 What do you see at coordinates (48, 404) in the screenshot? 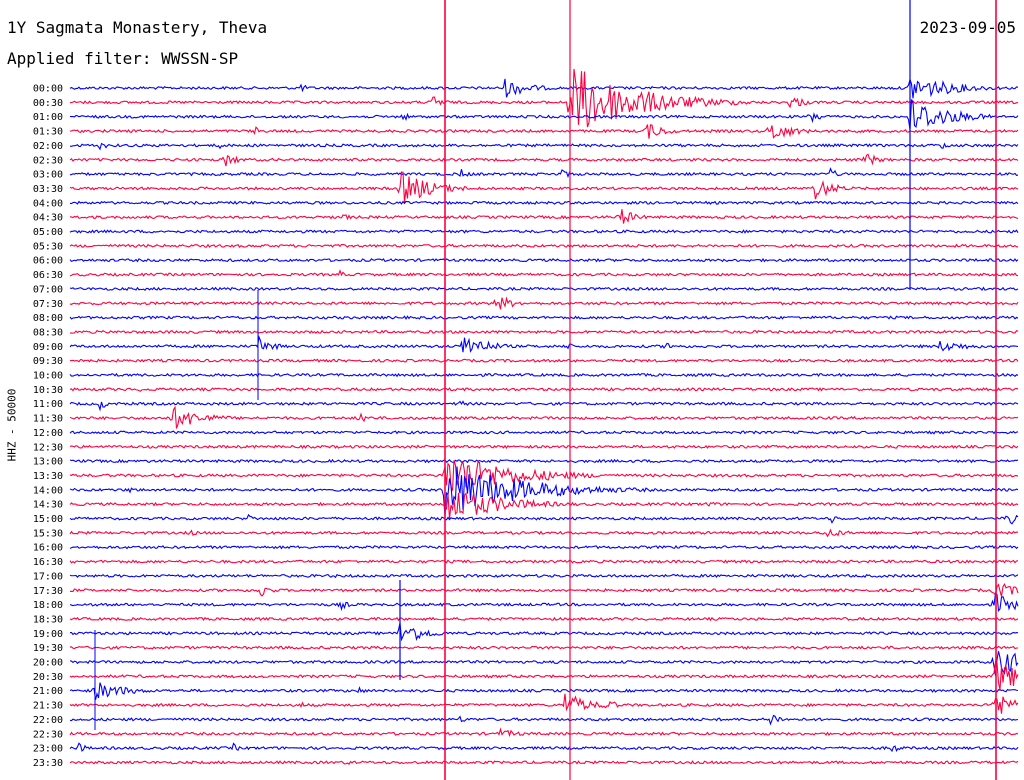
I see `row-time-label: 11:00` at bounding box center [48, 404].